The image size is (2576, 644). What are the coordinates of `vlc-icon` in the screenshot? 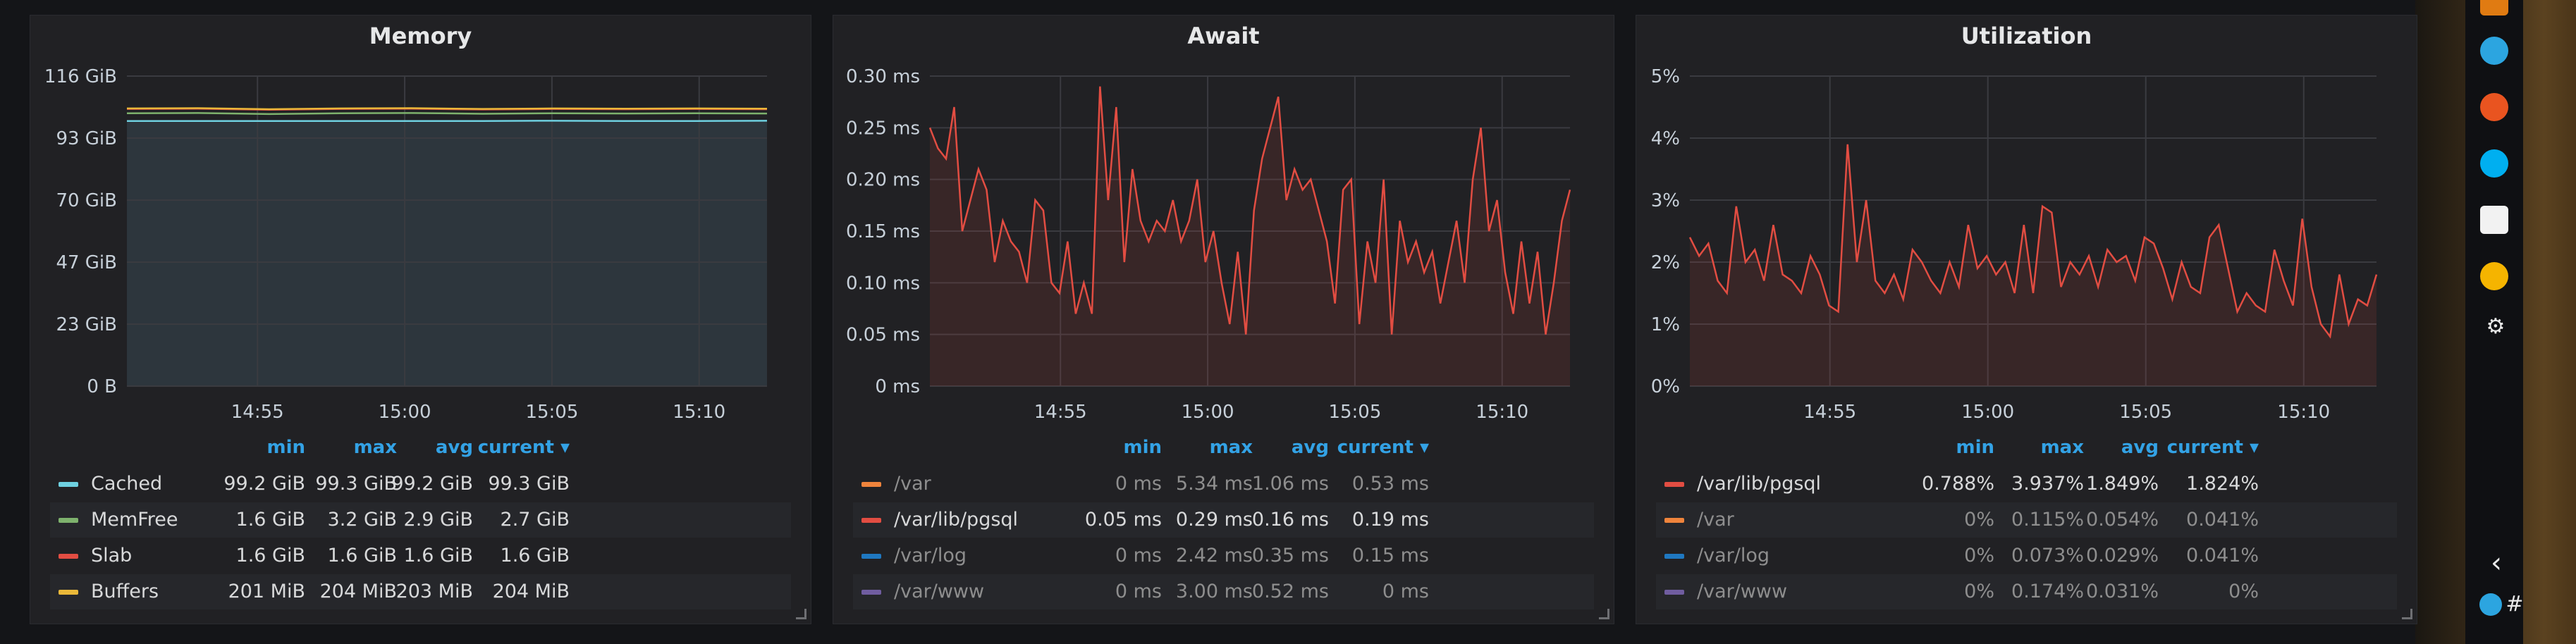 It's located at (2494, 8).